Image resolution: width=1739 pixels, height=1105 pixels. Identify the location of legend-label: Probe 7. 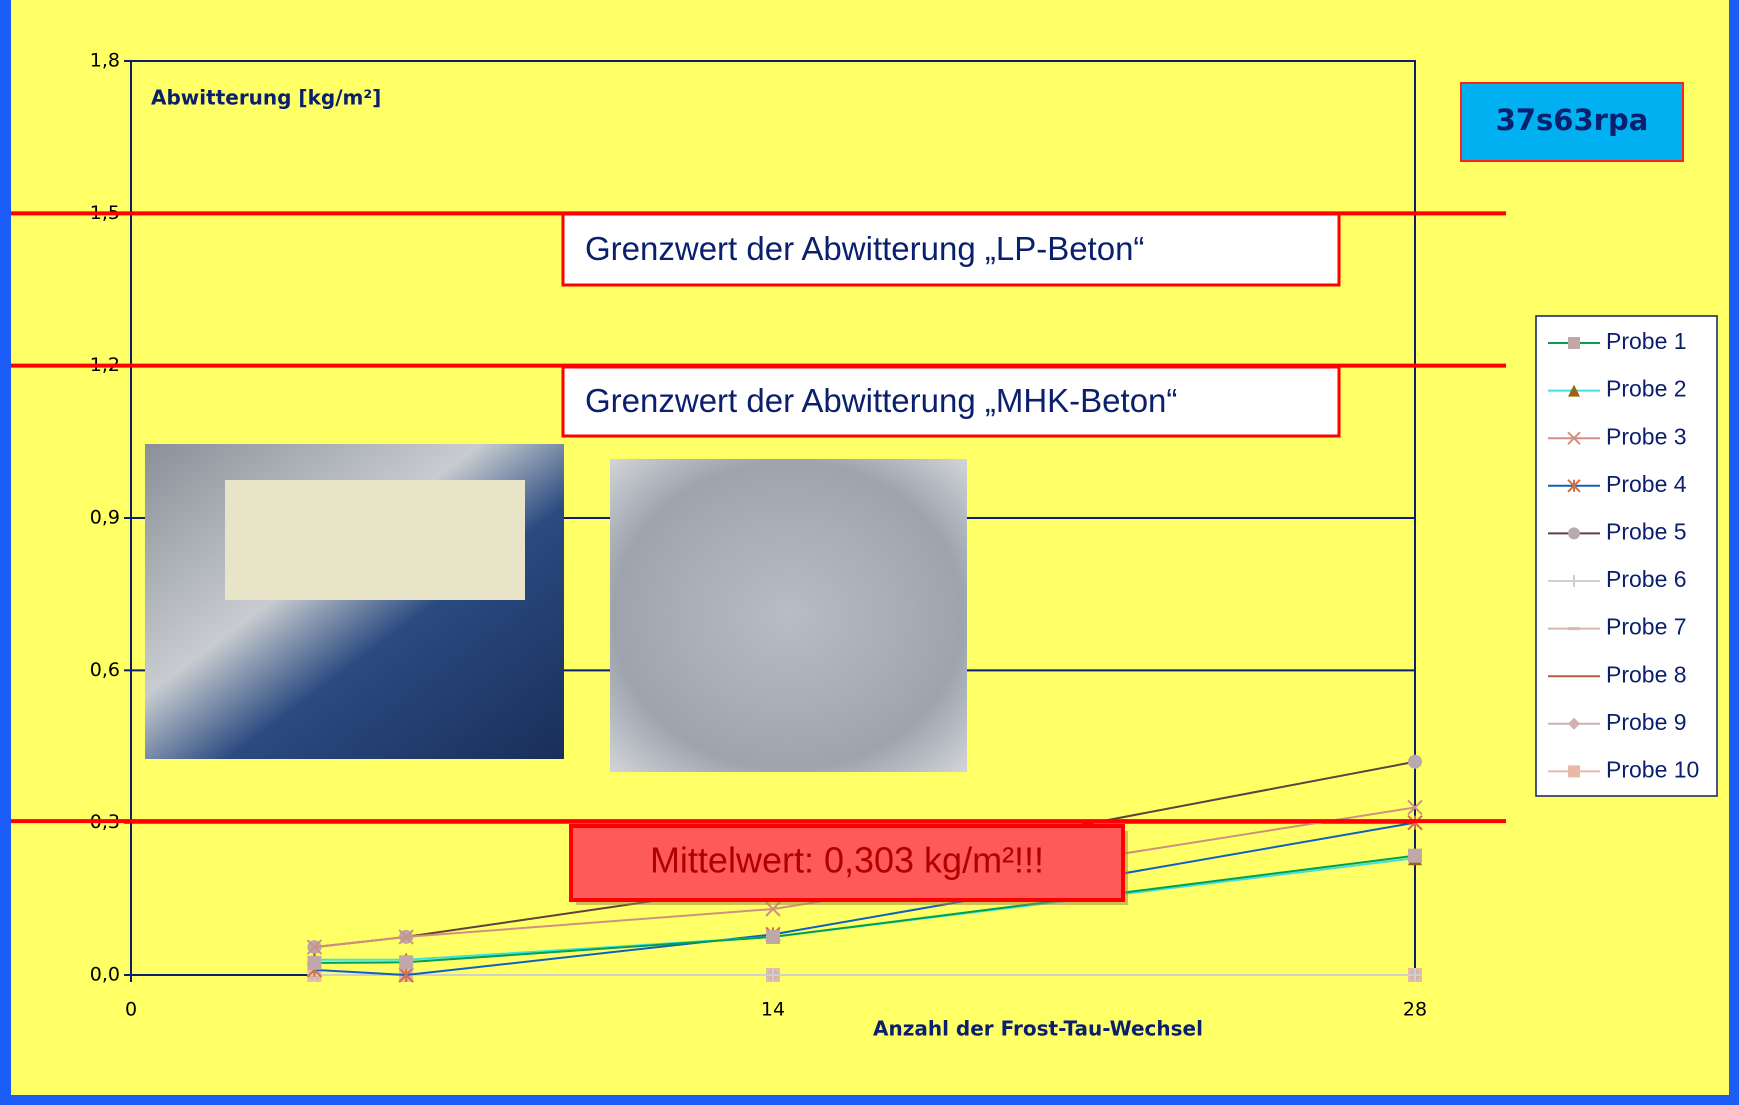
(1646, 627).